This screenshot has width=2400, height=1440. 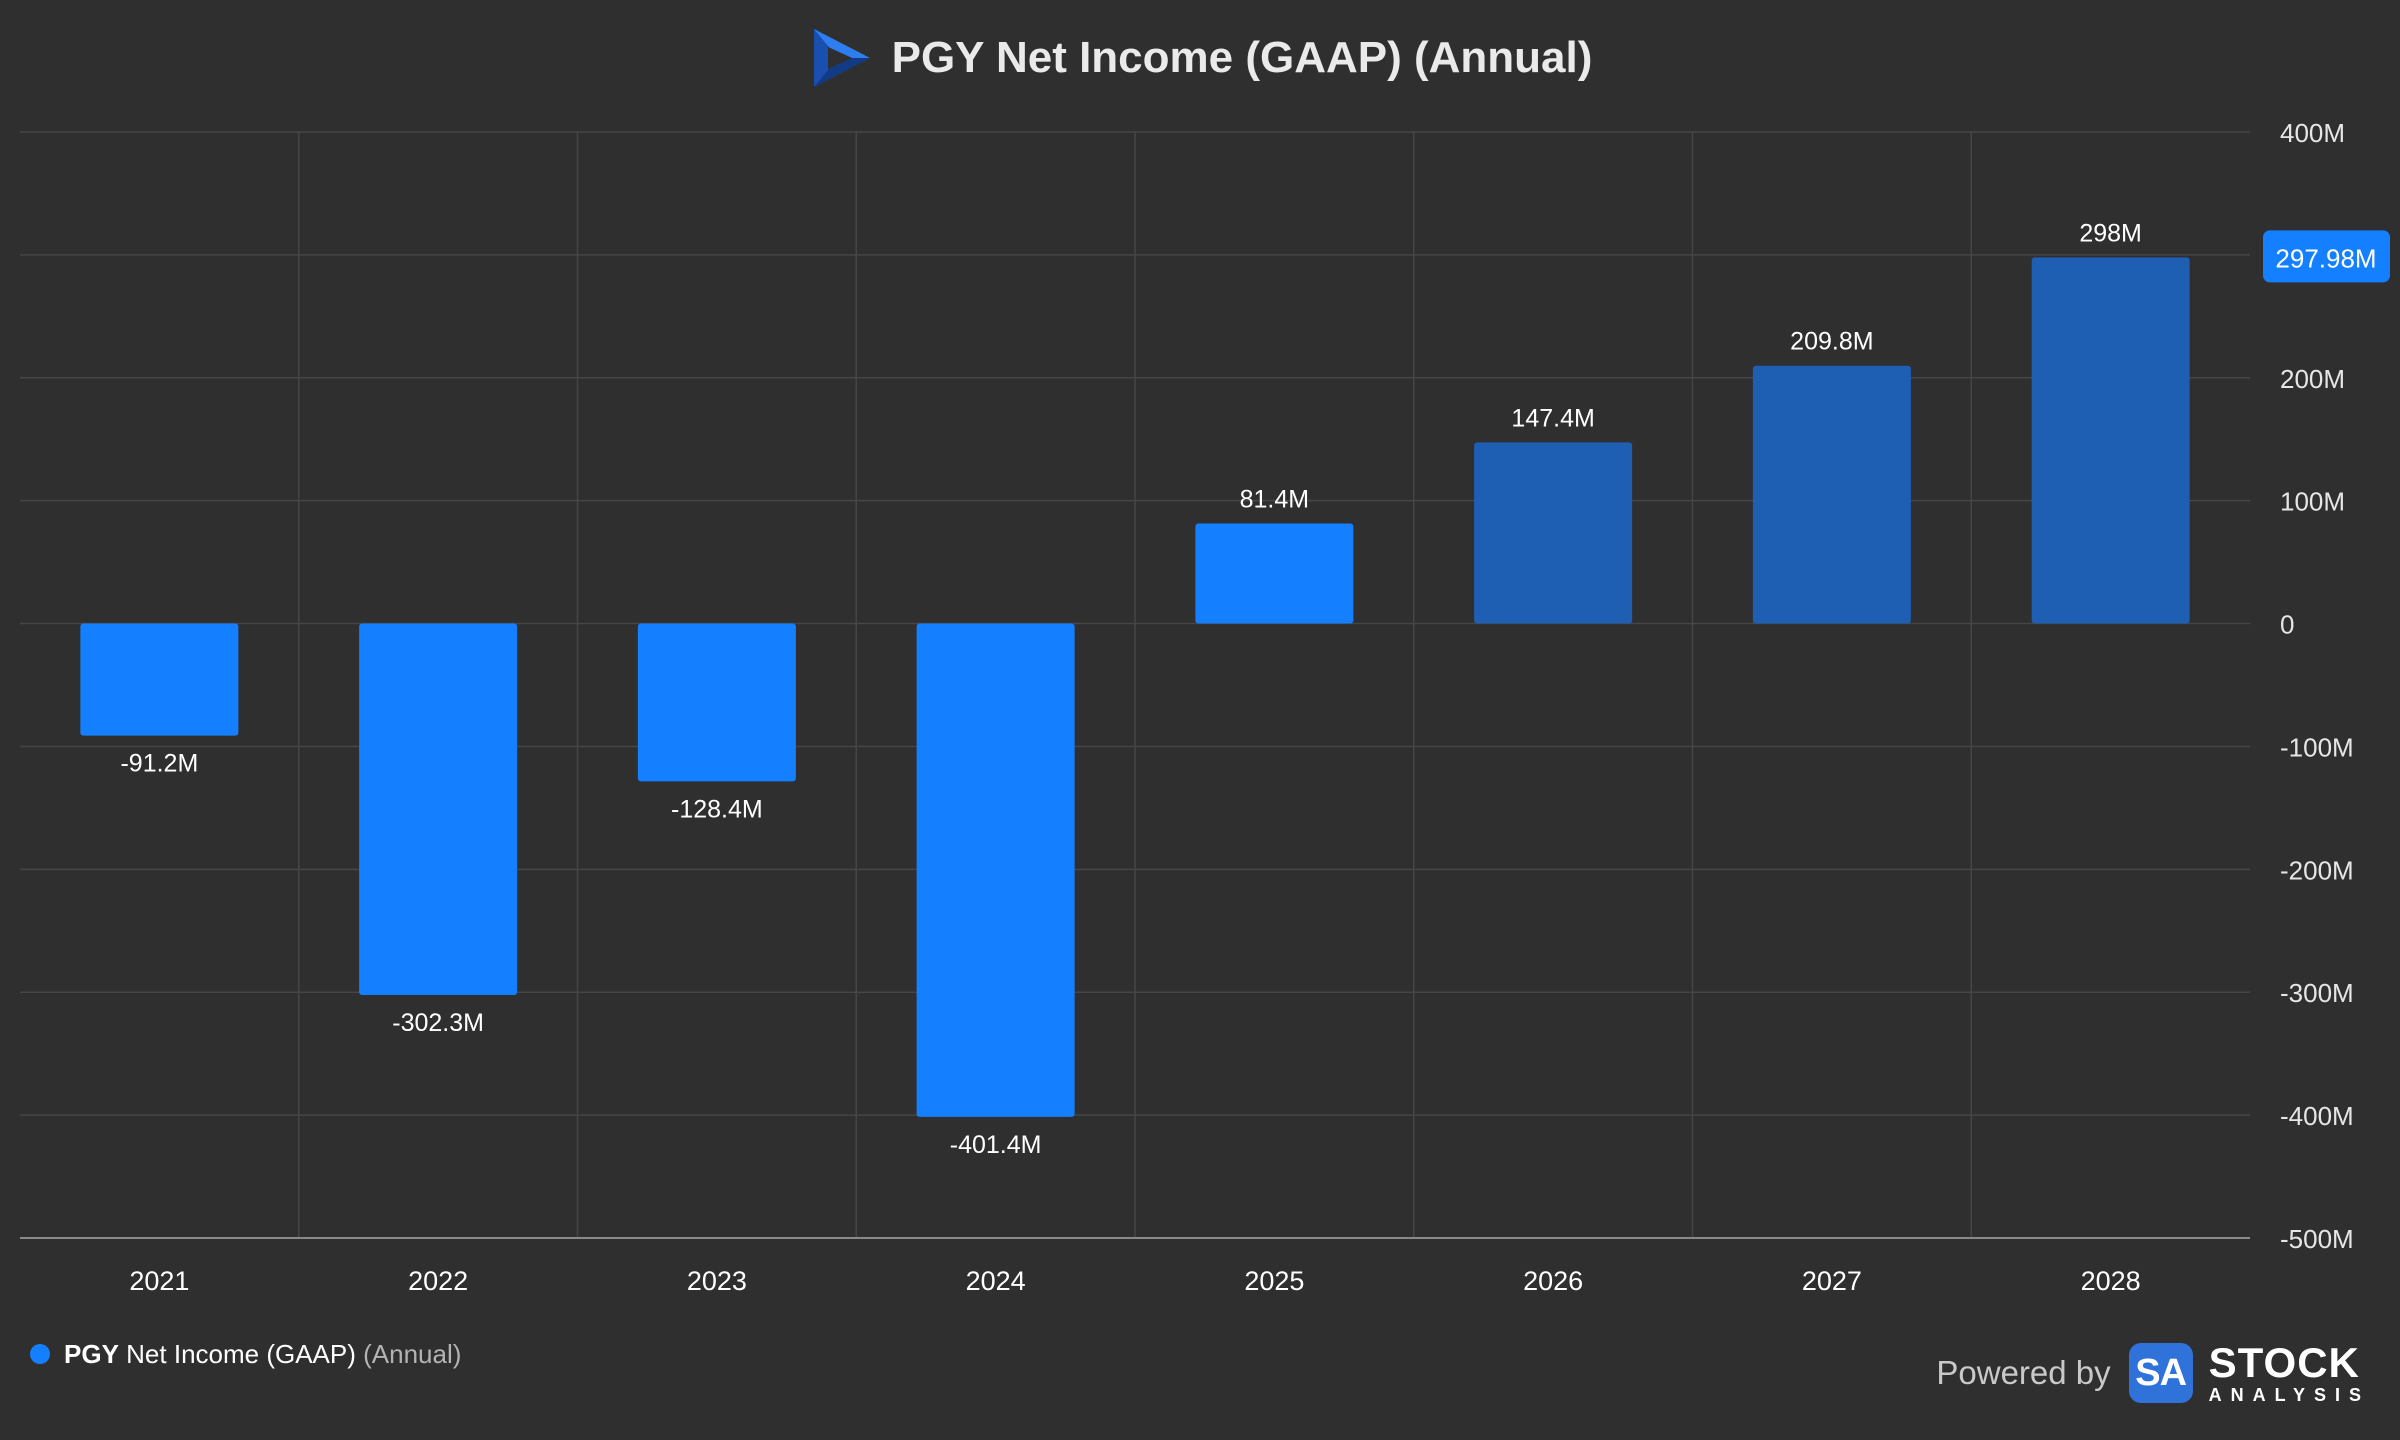 I want to click on data-label: -91.2M, so click(x=159, y=764).